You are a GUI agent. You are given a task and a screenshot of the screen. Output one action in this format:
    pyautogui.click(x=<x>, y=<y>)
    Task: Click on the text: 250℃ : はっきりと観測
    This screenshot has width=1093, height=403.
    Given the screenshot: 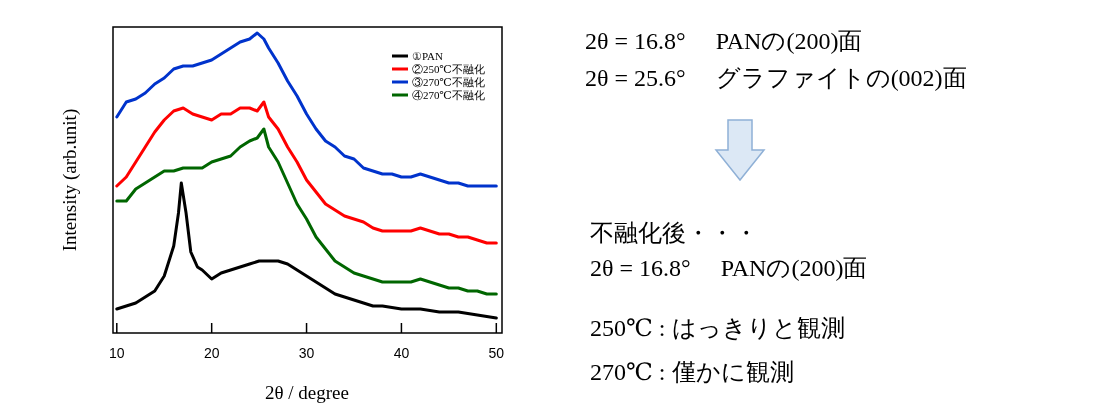 What is the action you would take?
    pyautogui.click(x=717, y=328)
    